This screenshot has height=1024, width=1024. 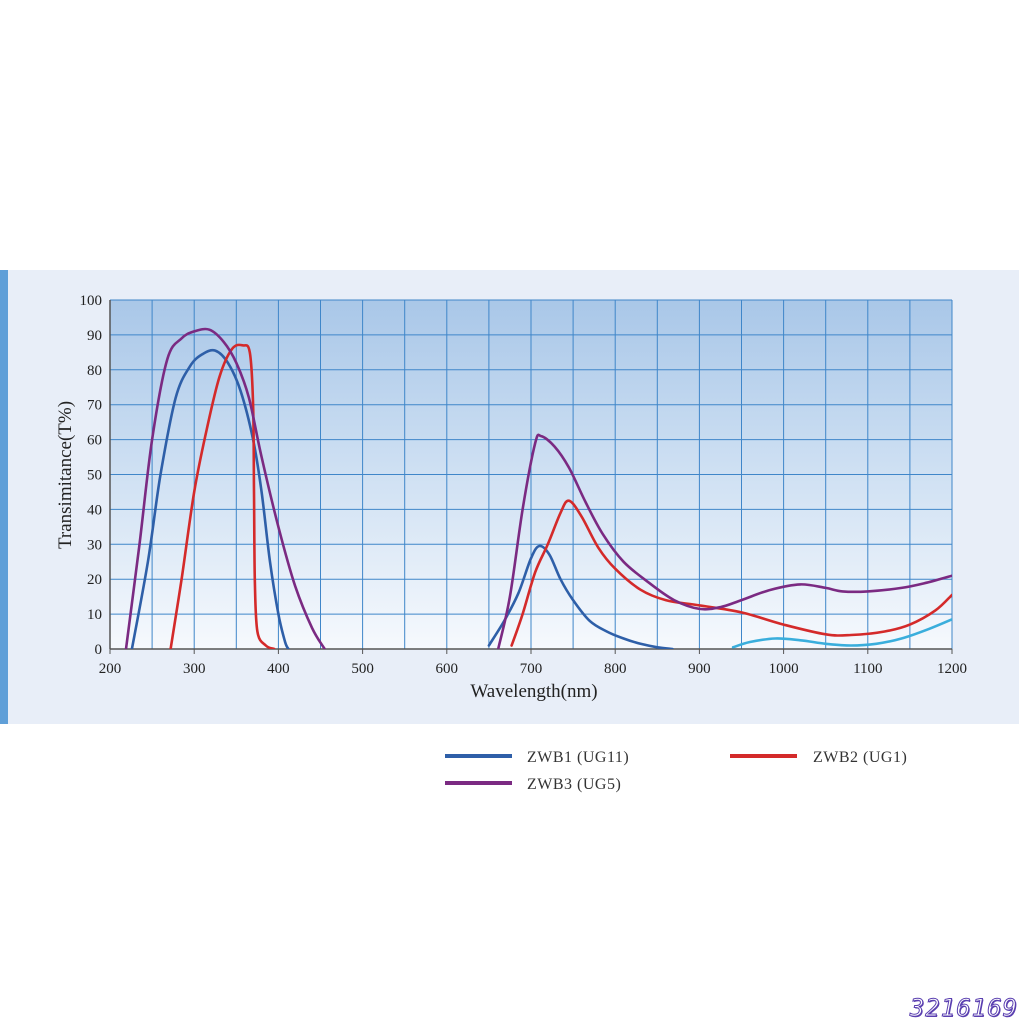 What do you see at coordinates (860, 757) in the screenshot?
I see `legend-label-zwb2: ZWB2 (UG1)` at bounding box center [860, 757].